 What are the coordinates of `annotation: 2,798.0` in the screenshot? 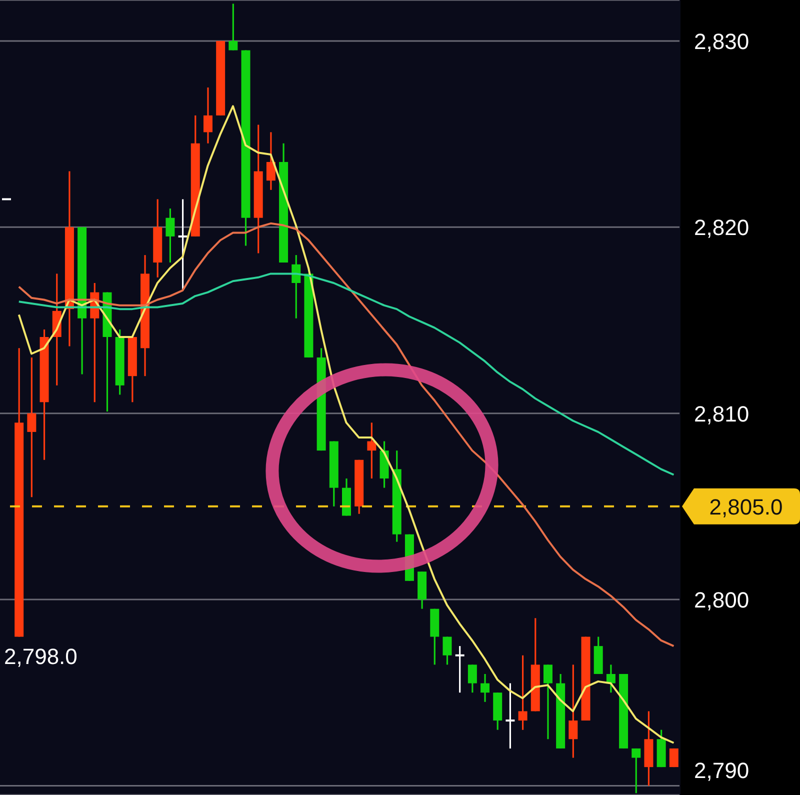 It's located at (41, 656).